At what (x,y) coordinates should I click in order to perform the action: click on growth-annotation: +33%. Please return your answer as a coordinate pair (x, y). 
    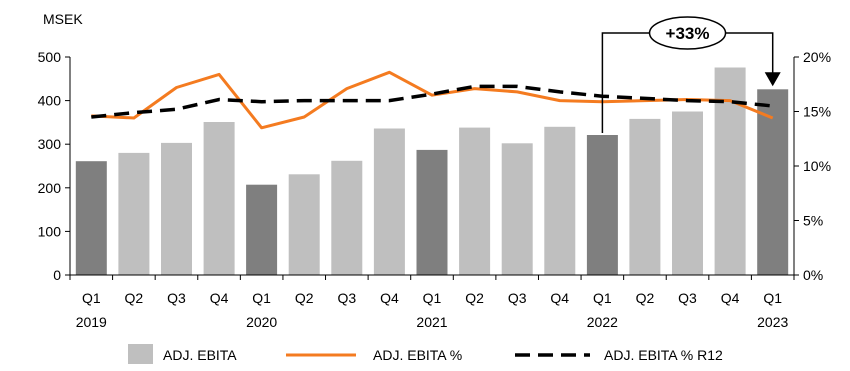
    Looking at the image, I should click on (691, 74).